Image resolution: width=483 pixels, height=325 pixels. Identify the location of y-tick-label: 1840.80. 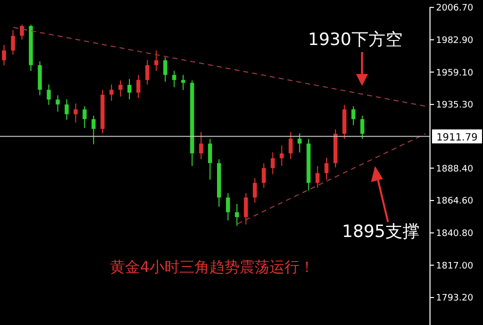
(455, 234).